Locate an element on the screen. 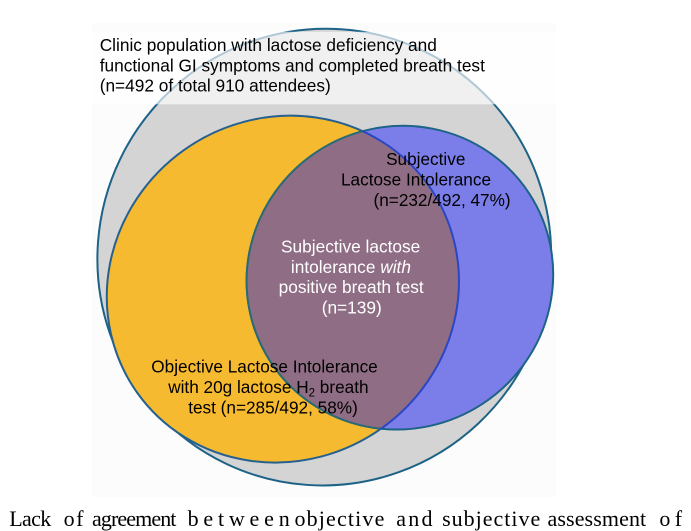 The height and width of the screenshot is (531, 691). svg-text: intolerance with is located at coordinates (351, 267).